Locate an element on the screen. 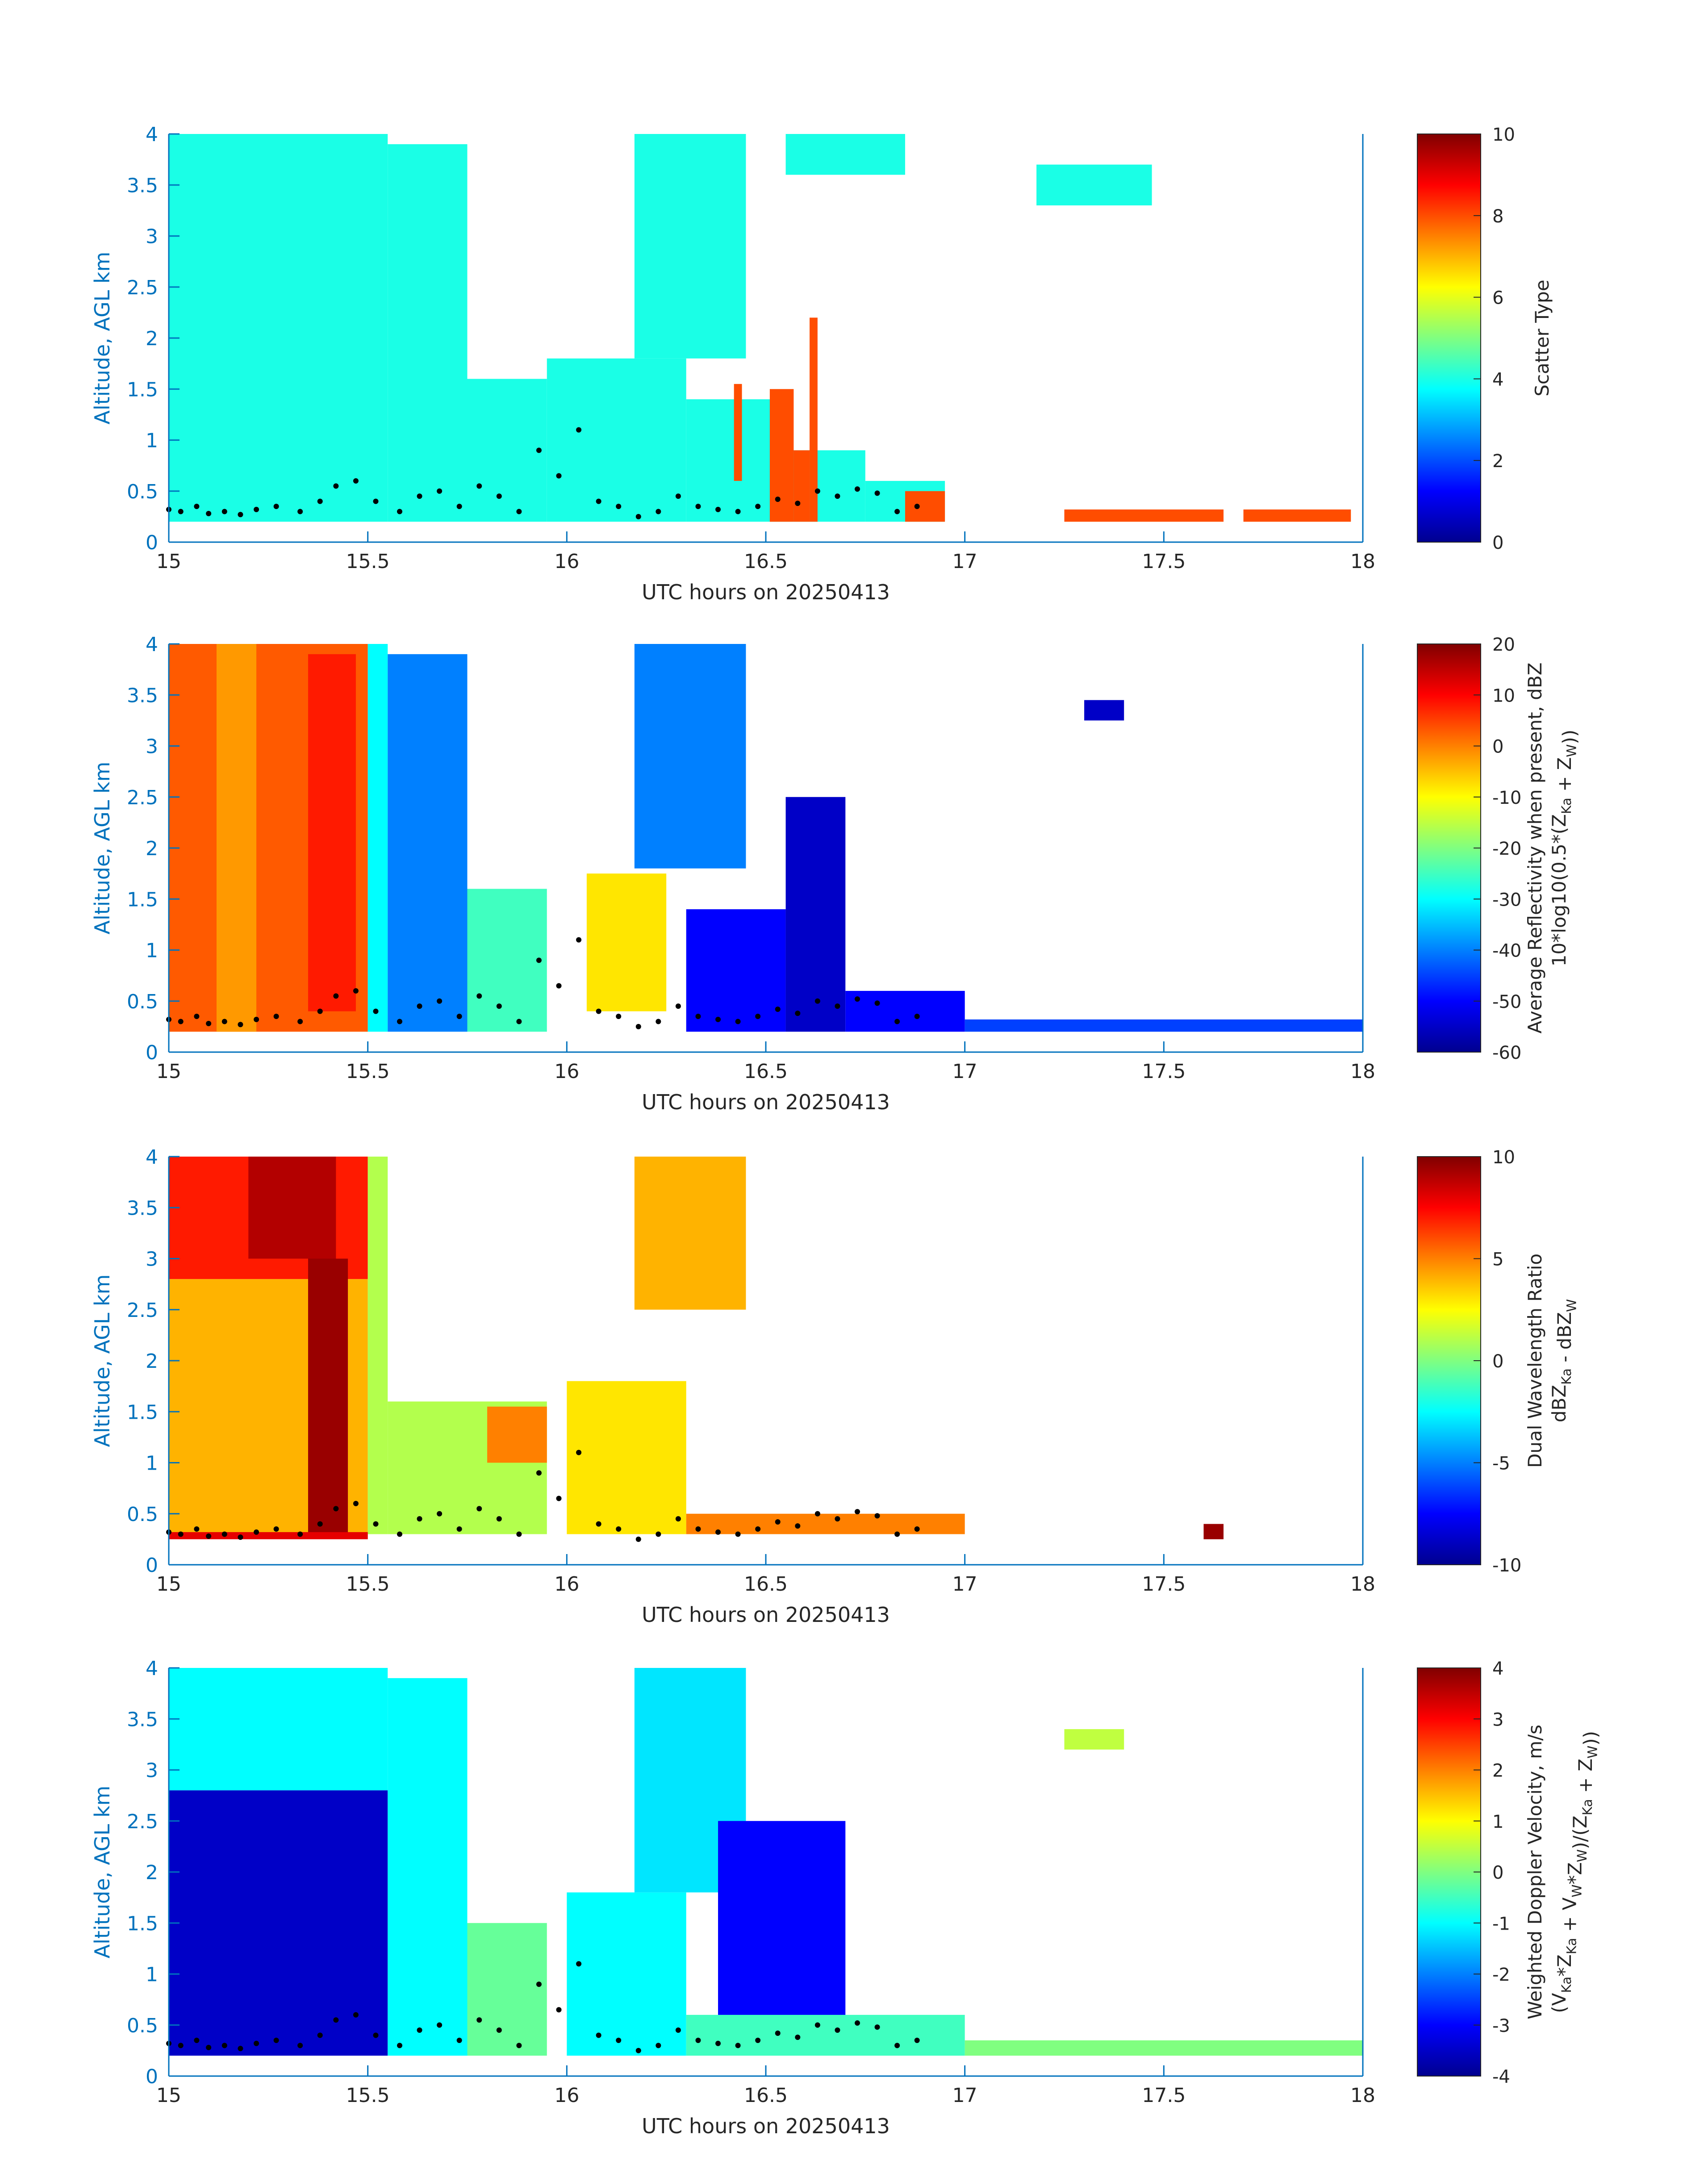  colorbar-tick-label: 2 is located at coordinates (1497, 461).